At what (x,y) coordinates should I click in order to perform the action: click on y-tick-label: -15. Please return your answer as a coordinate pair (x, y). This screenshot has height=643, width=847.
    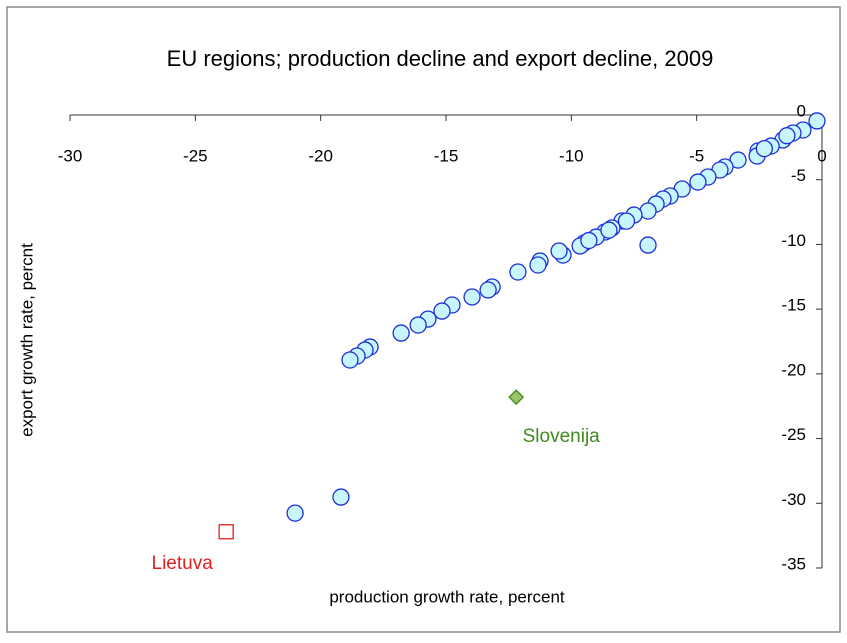
    Looking at the image, I should click on (793, 305).